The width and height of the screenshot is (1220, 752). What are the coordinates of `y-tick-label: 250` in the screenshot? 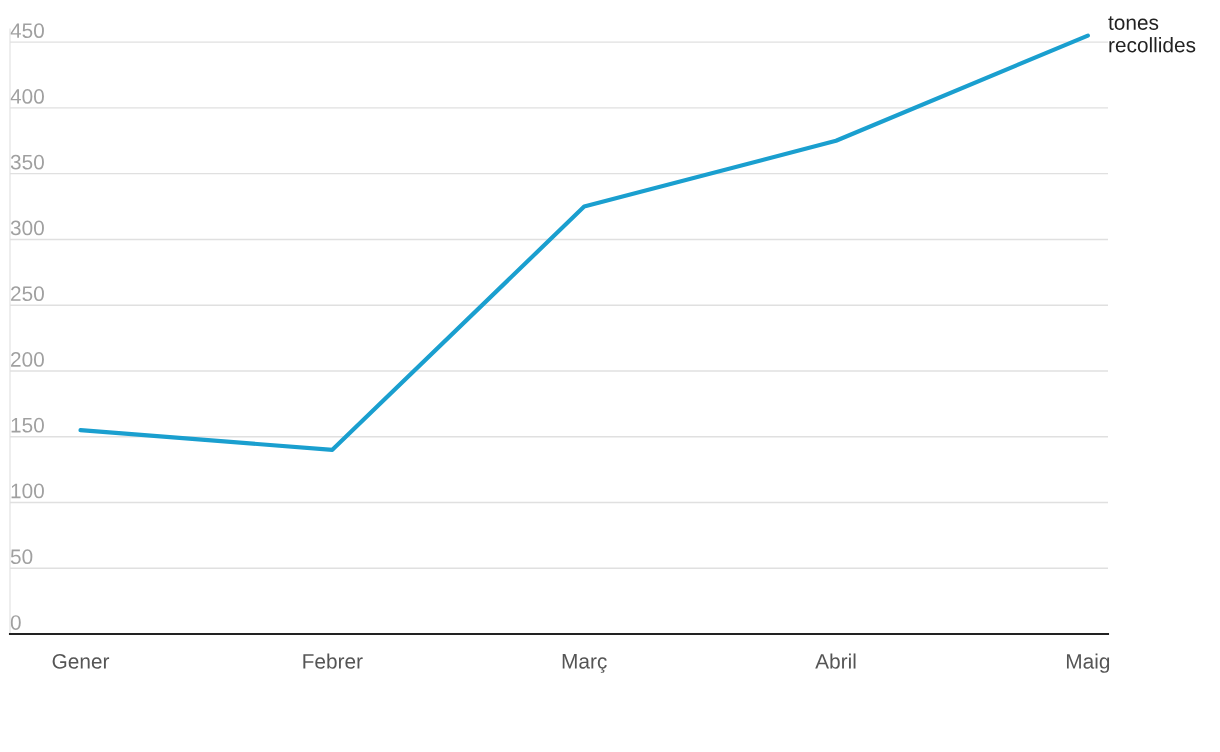 It's located at (27, 294).